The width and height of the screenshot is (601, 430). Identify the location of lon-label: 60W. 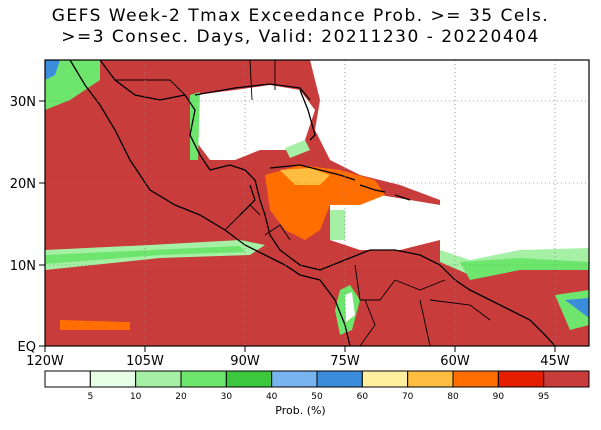
(455, 361).